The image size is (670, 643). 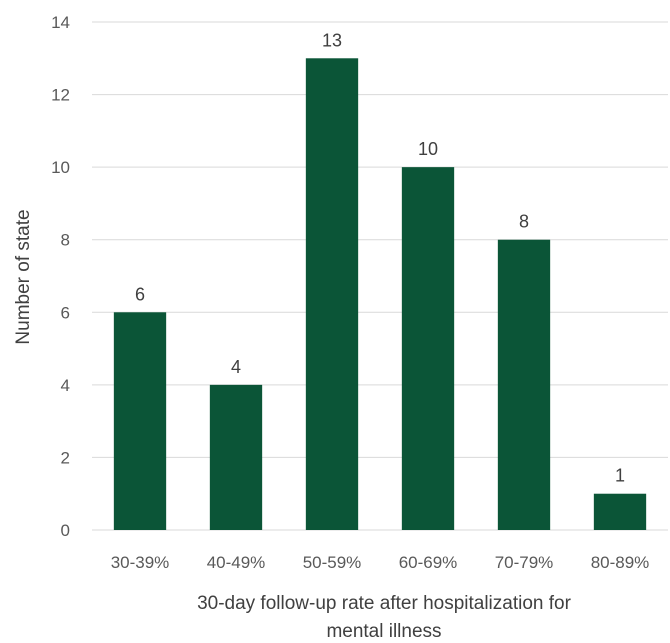 I want to click on y-axis-title: Number of state, so click(x=23, y=276).